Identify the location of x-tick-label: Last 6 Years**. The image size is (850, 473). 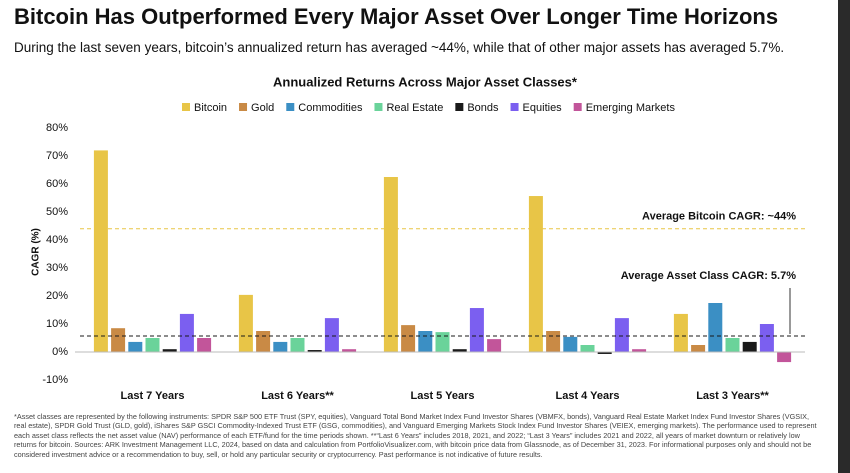
(297, 396).